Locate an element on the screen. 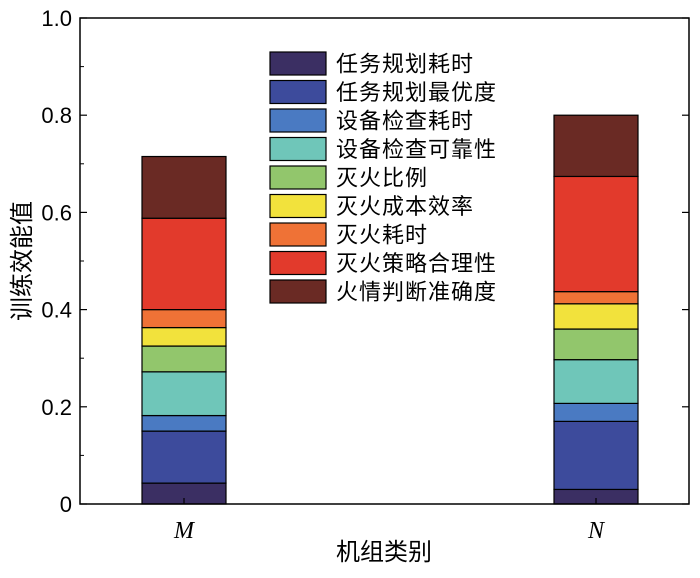  legend-label-6: 灭火耗时 is located at coordinates (382, 236).